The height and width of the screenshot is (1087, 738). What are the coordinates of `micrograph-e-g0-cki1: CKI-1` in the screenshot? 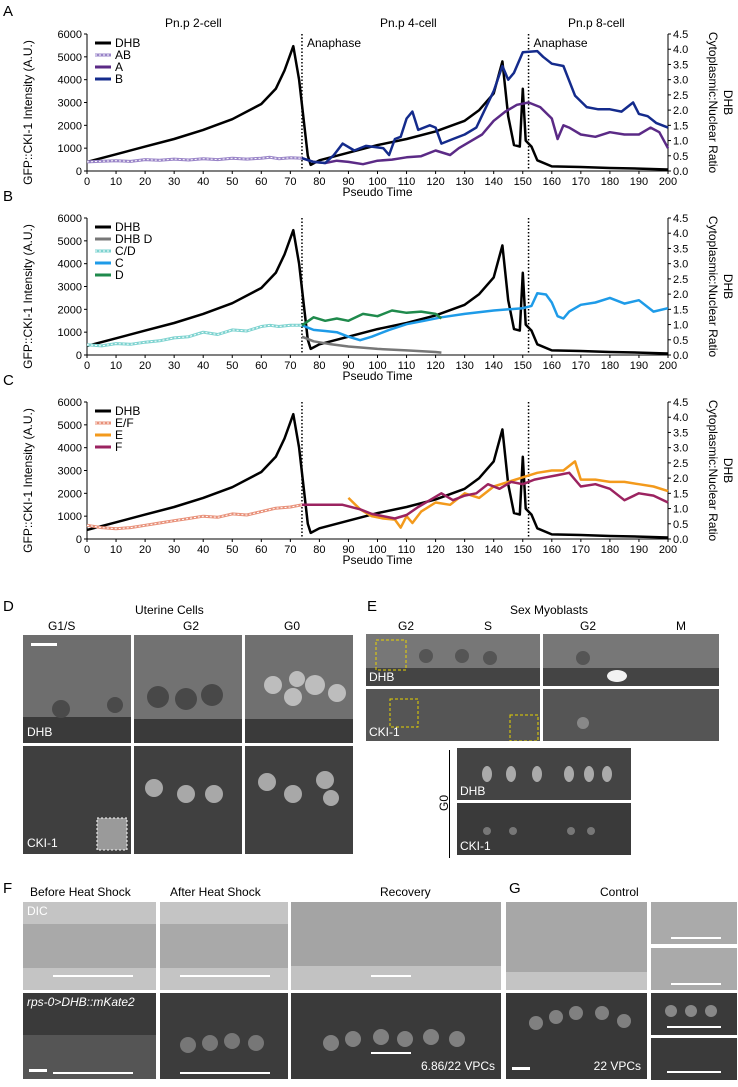 It's located at (544, 829).